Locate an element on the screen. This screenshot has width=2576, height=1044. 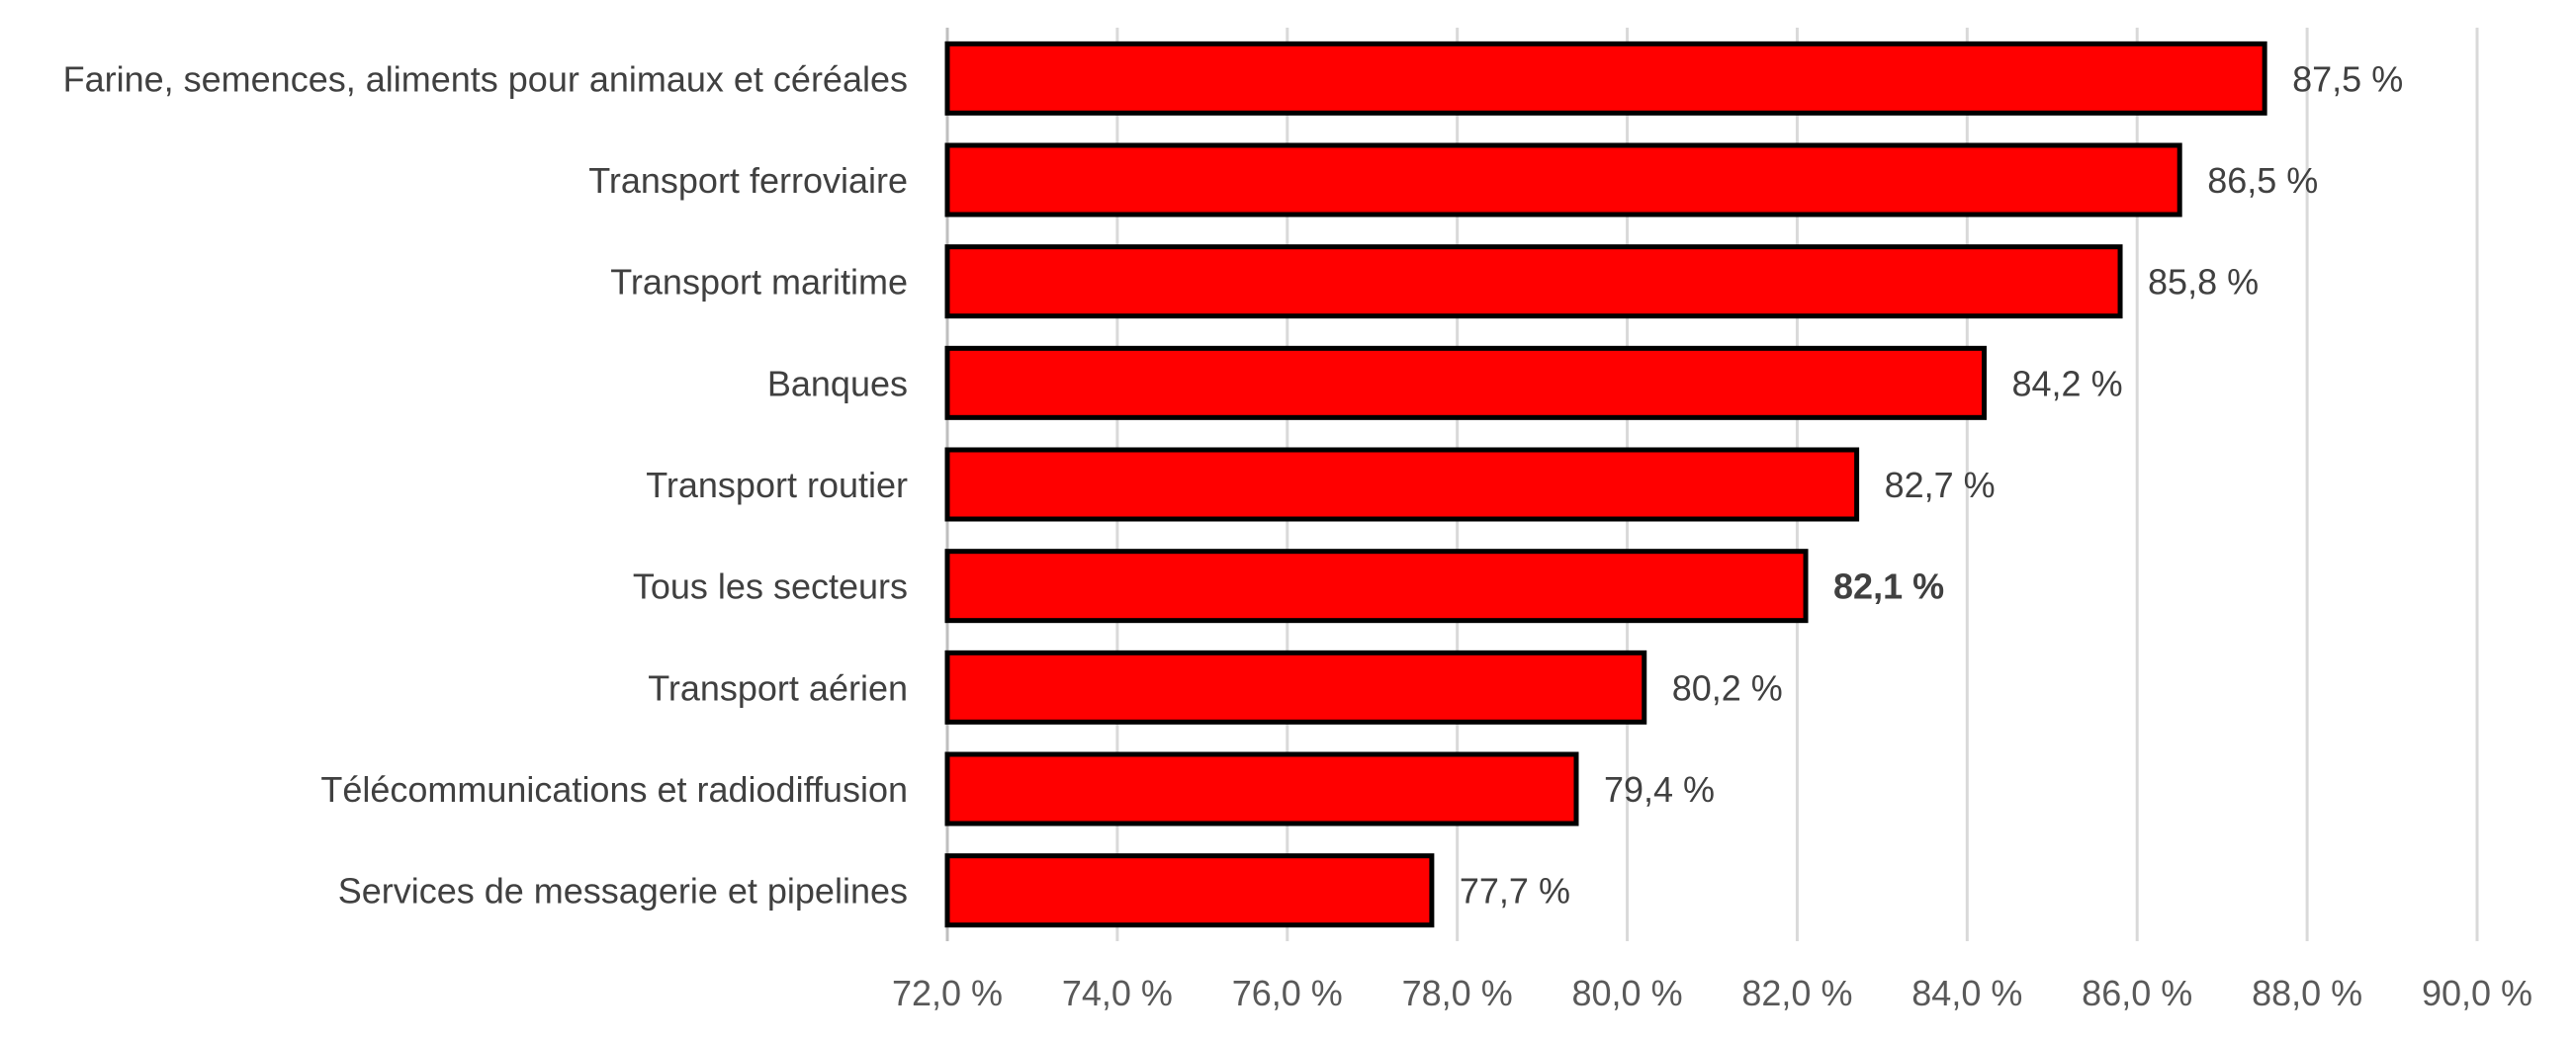
data-label: 79,4 % is located at coordinates (1659, 790).